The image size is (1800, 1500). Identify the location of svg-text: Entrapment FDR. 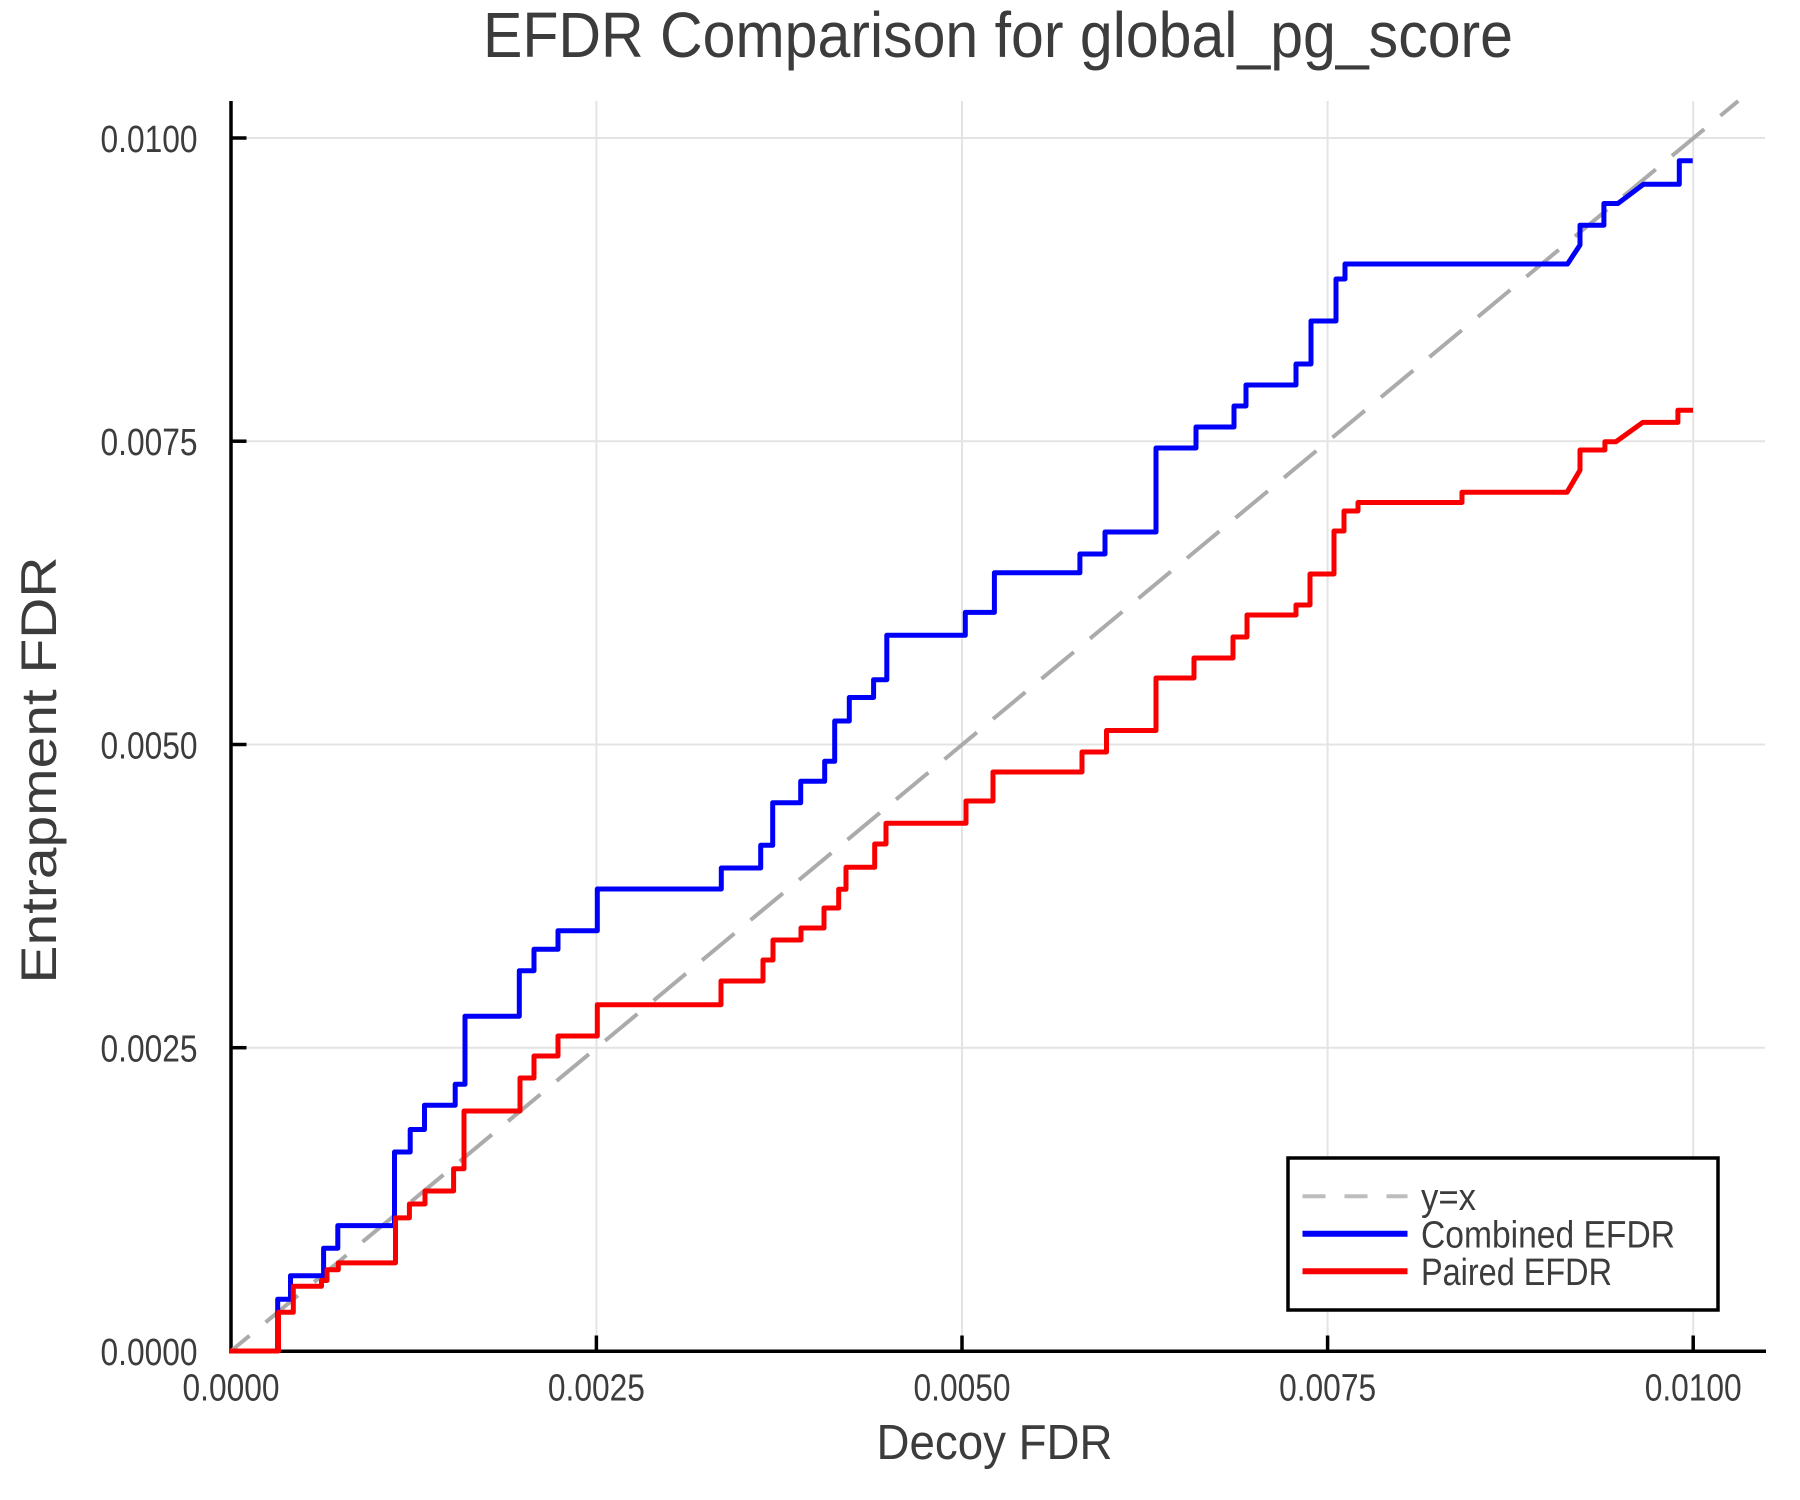
(39, 770).